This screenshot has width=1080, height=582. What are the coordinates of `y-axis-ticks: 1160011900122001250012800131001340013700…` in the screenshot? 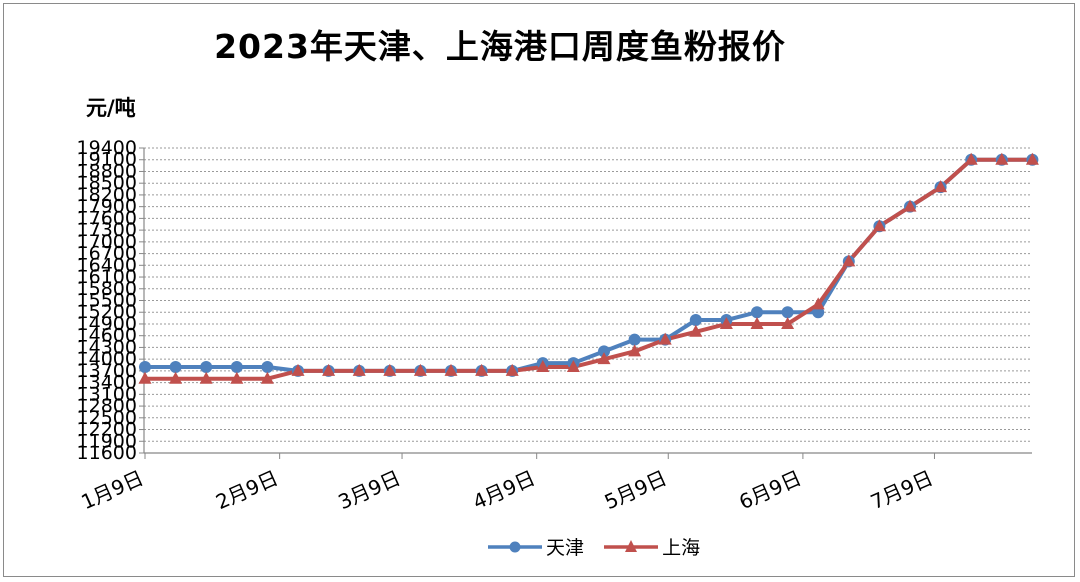 It's located at (107, 300).